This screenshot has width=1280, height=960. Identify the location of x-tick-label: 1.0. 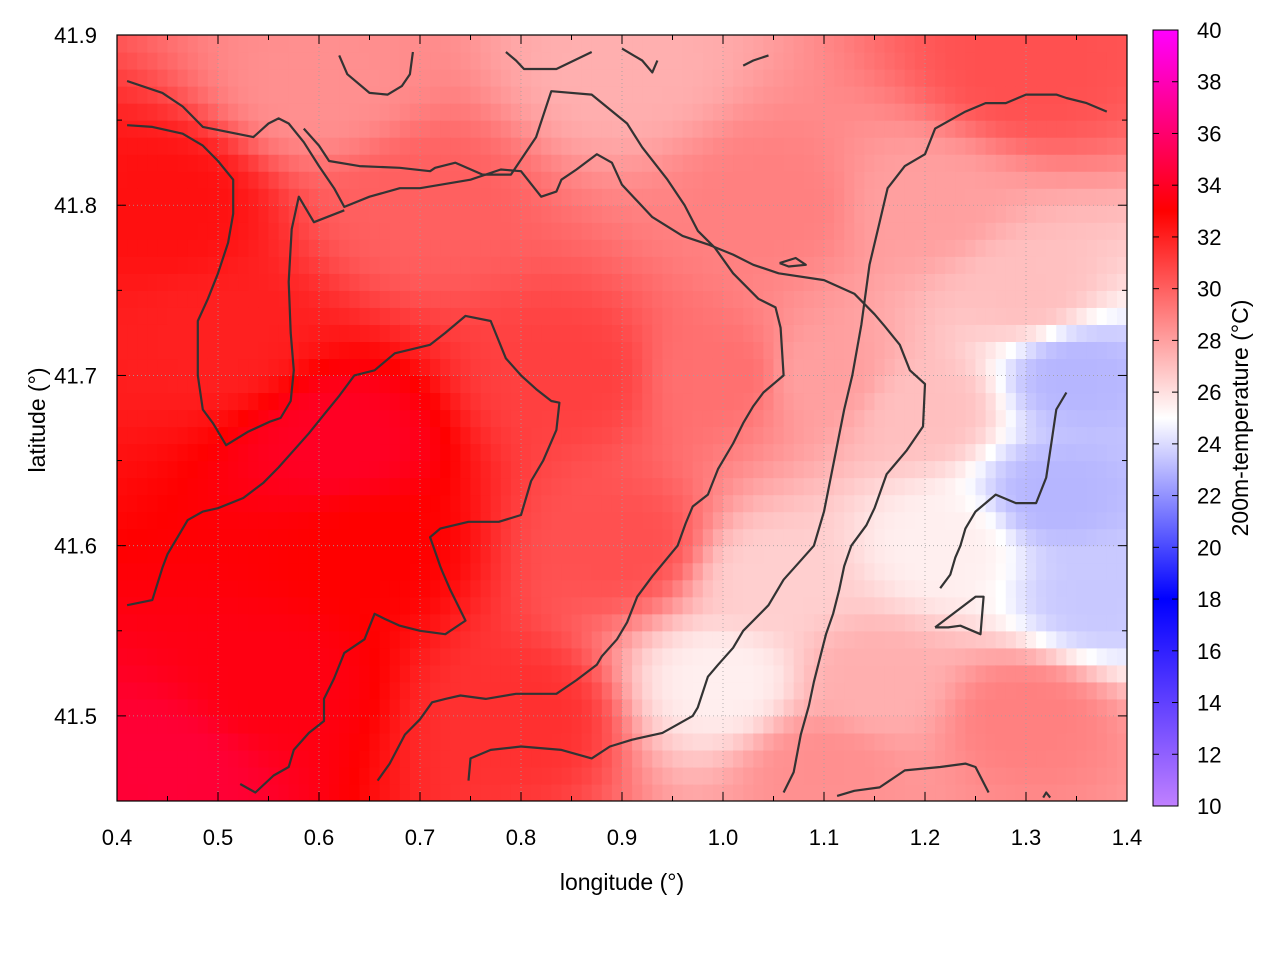
(723, 837).